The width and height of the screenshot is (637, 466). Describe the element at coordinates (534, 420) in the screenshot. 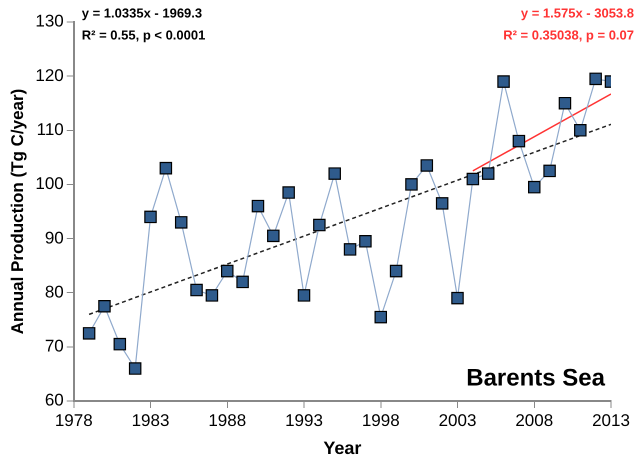

I see `x-tick-label: 2008` at that location.